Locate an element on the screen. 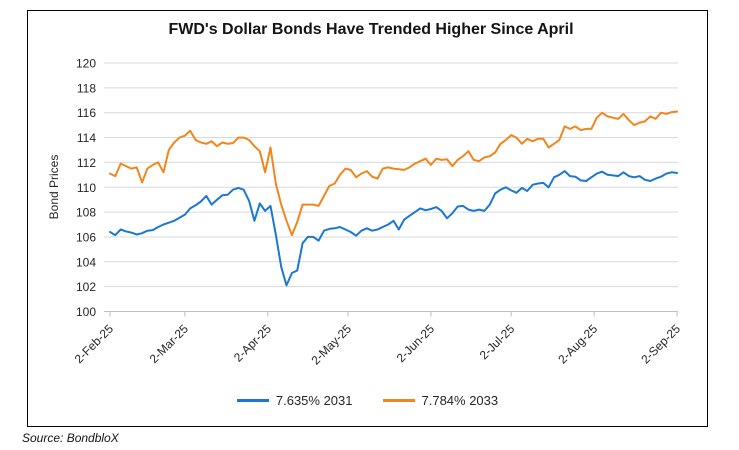  x-tick-label: 2-Aug-25 is located at coordinates (577, 343).